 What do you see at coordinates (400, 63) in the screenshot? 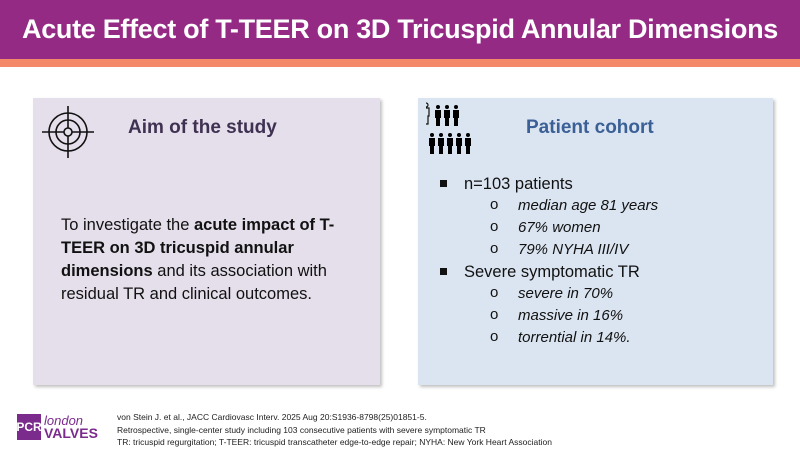
I see `accent-stripe` at bounding box center [400, 63].